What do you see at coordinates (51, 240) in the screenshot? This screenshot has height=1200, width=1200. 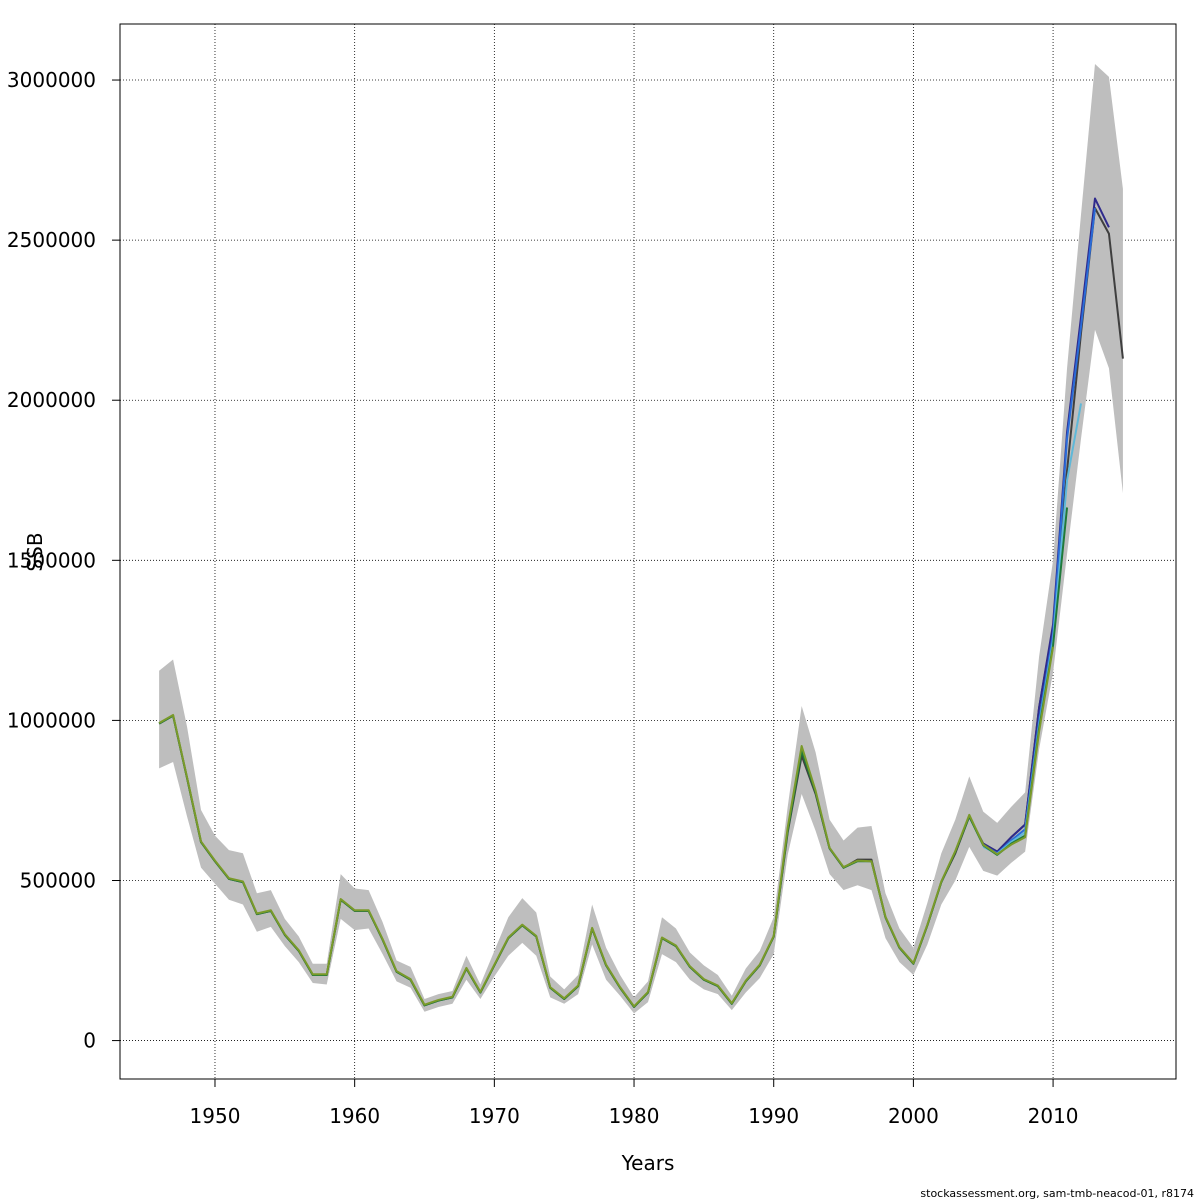 I see `y-tick-label: 2500000` at bounding box center [51, 240].